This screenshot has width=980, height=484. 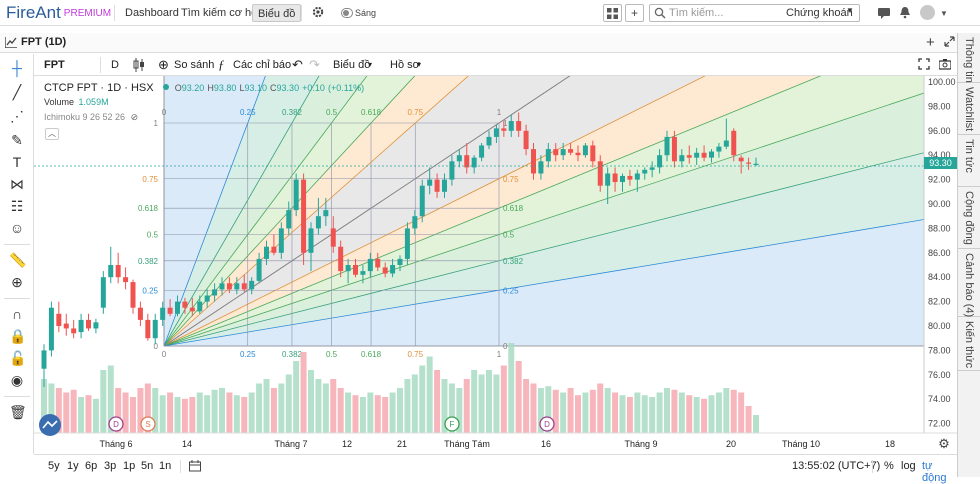 I want to click on interval-select: D, so click(x=115, y=65).